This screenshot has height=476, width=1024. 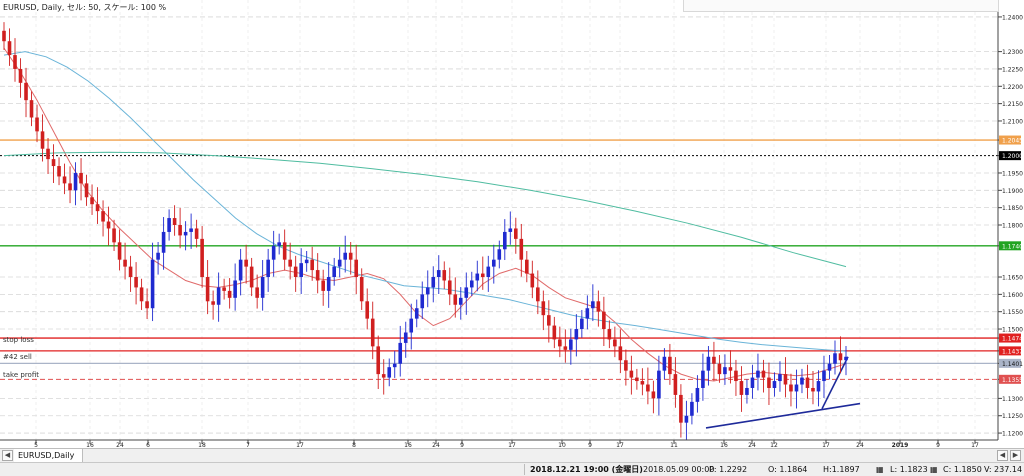 I want to click on status-open: O: 1.1864, so click(x=788, y=469).